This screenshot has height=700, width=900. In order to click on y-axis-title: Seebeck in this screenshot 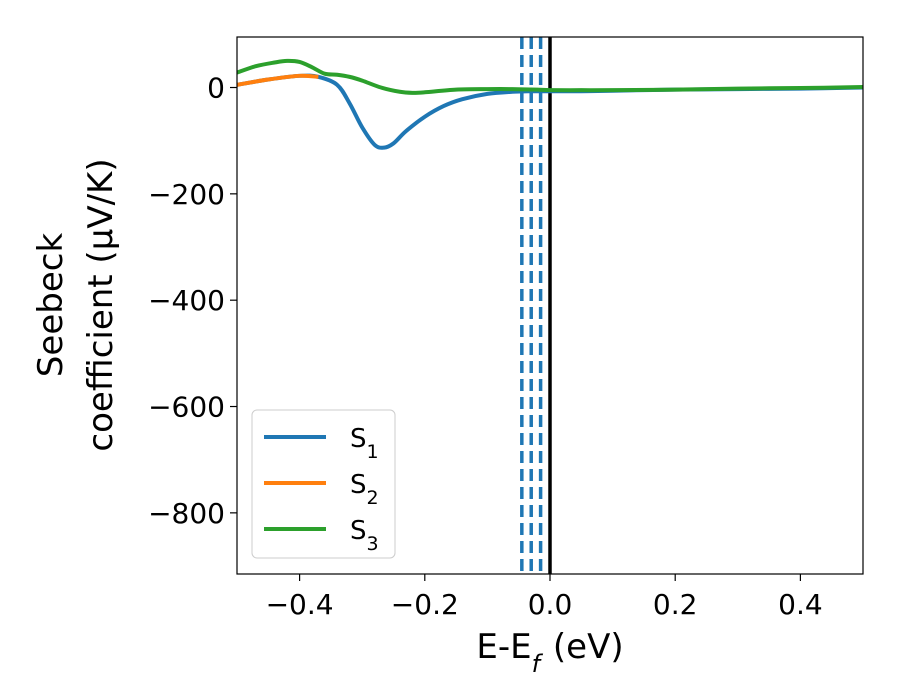, I will do `click(51, 305)`.